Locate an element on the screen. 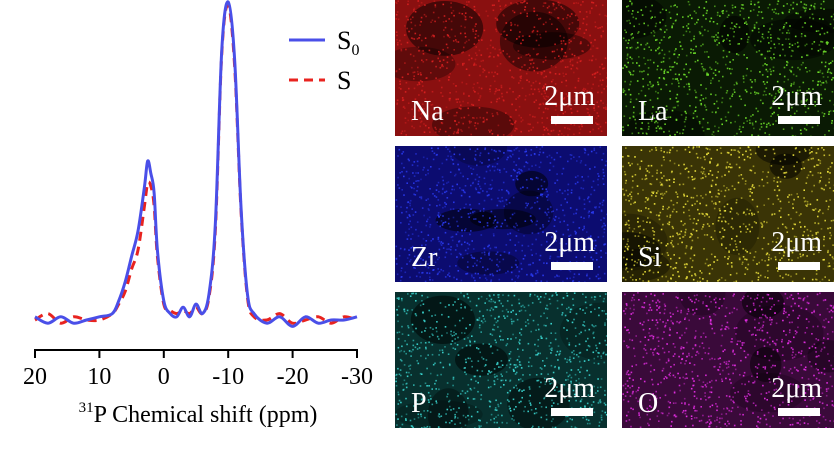 Image resolution: width=839 pixels, height=452 pixels. eds-map-o: O 2μm is located at coordinates (728, 360).